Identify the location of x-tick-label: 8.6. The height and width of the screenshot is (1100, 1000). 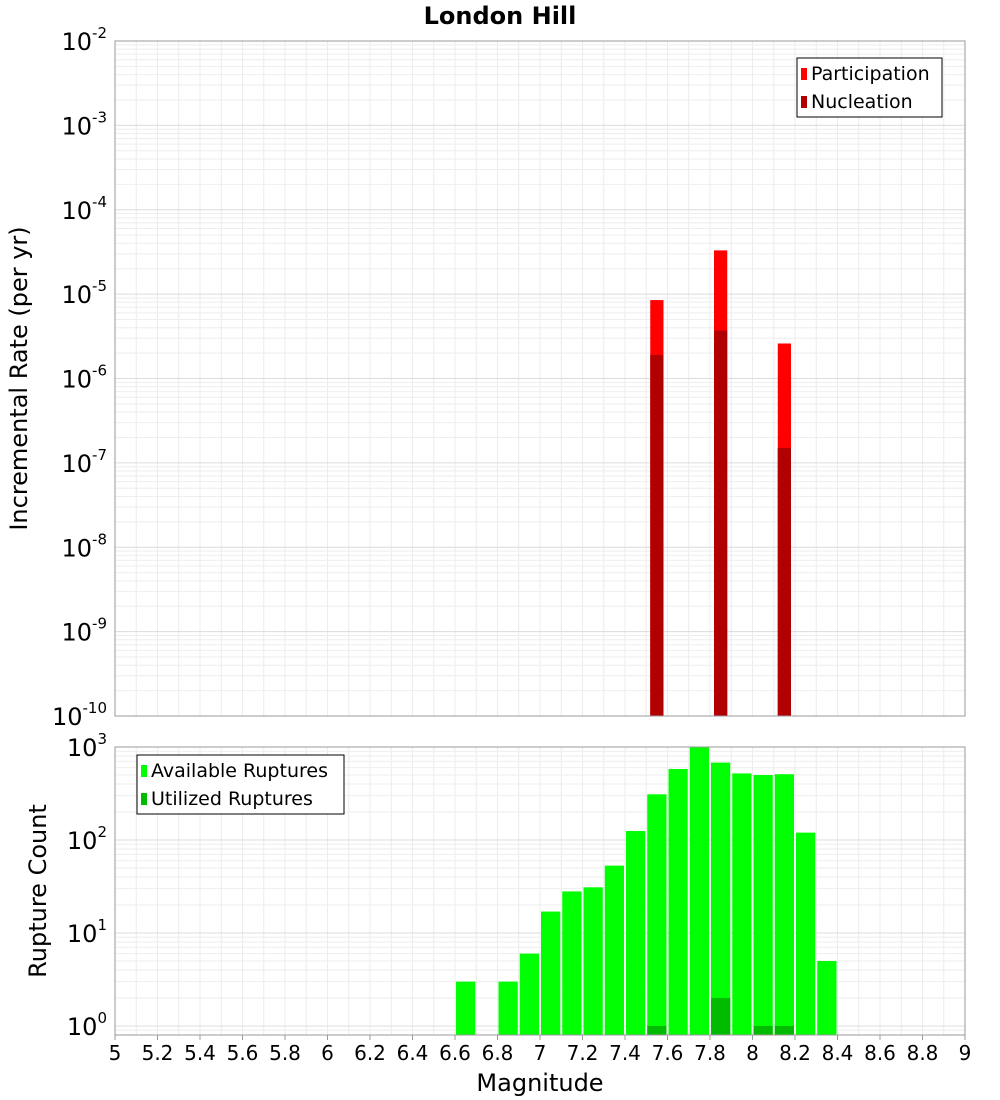
(880, 1053).